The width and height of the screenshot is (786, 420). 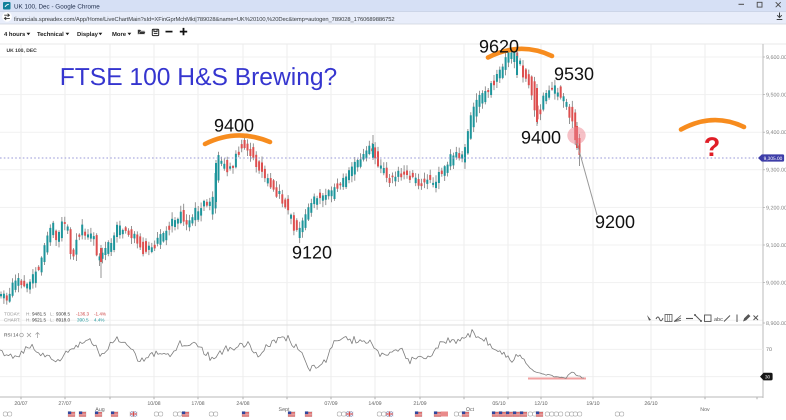 I want to click on svg-text: 05/10, so click(x=498, y=404).